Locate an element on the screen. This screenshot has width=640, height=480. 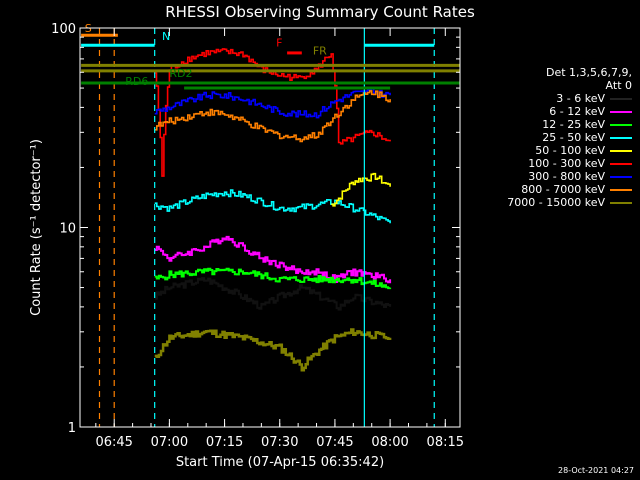
legend-entry-label: 100 - 300 keV is located at coordinates (566, 163).